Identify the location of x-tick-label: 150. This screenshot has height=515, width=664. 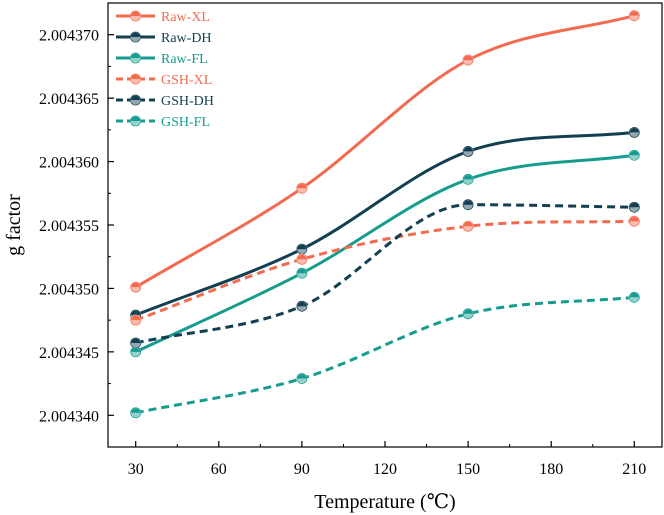
(468, 469).